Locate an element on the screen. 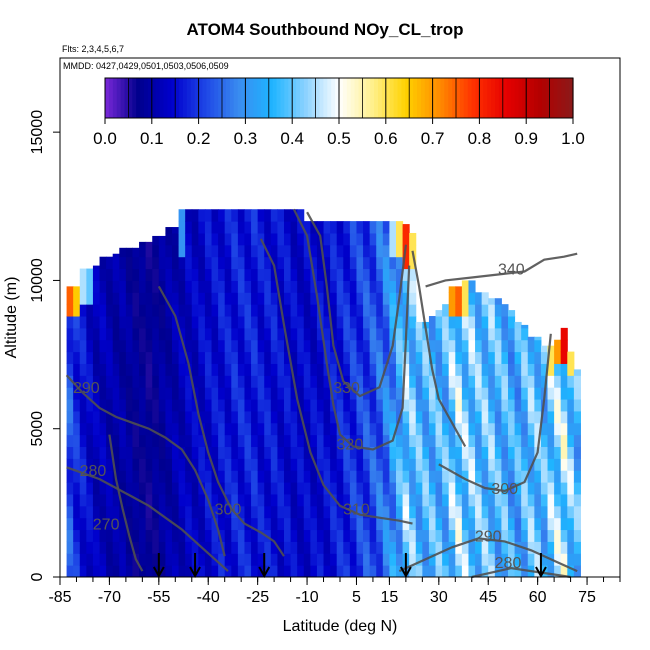 The width and height of the screenshot is (650, 650). x-tick-label: 75 is located at coordinates (587, 597).